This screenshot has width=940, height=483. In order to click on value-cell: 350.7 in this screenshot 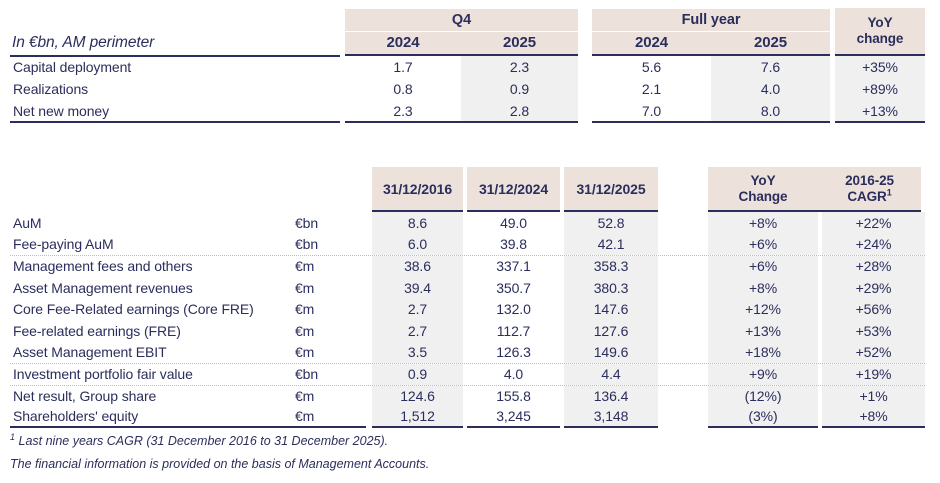, I will do `click(513, 287)`.